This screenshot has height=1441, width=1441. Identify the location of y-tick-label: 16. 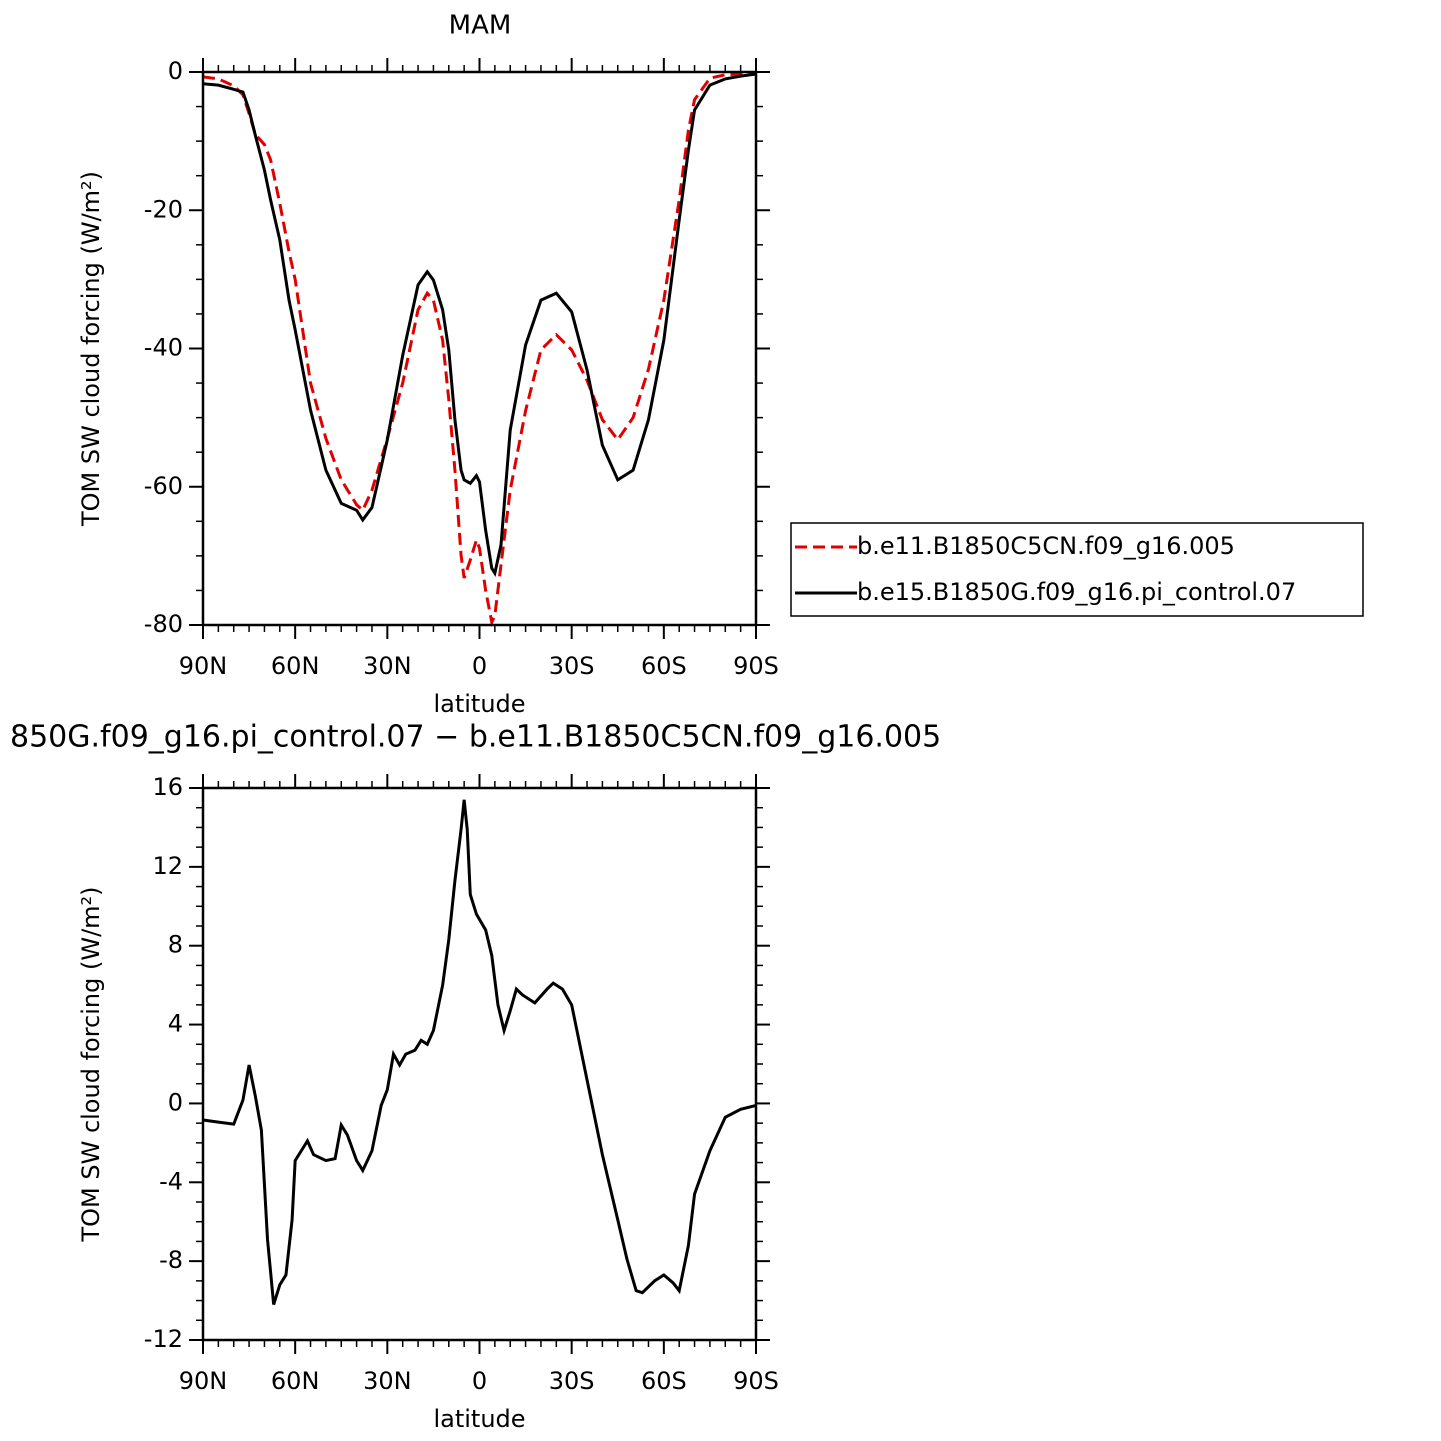
(167, 787).